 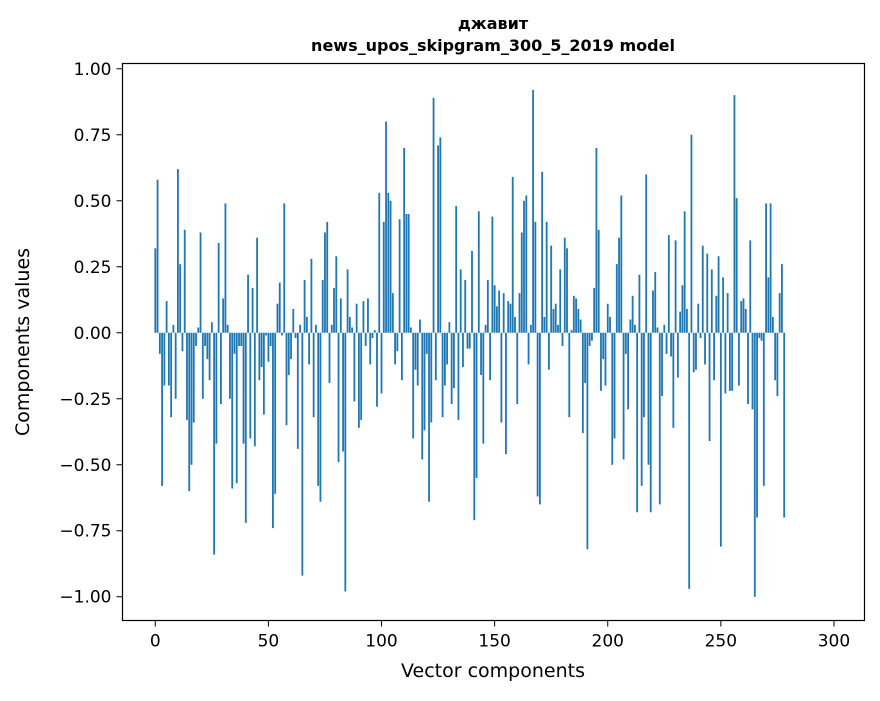 What do you see at coordinates (269, 642) in the screenshot?
I see `x-tick-label: 50` at bounding box center [269, 642].